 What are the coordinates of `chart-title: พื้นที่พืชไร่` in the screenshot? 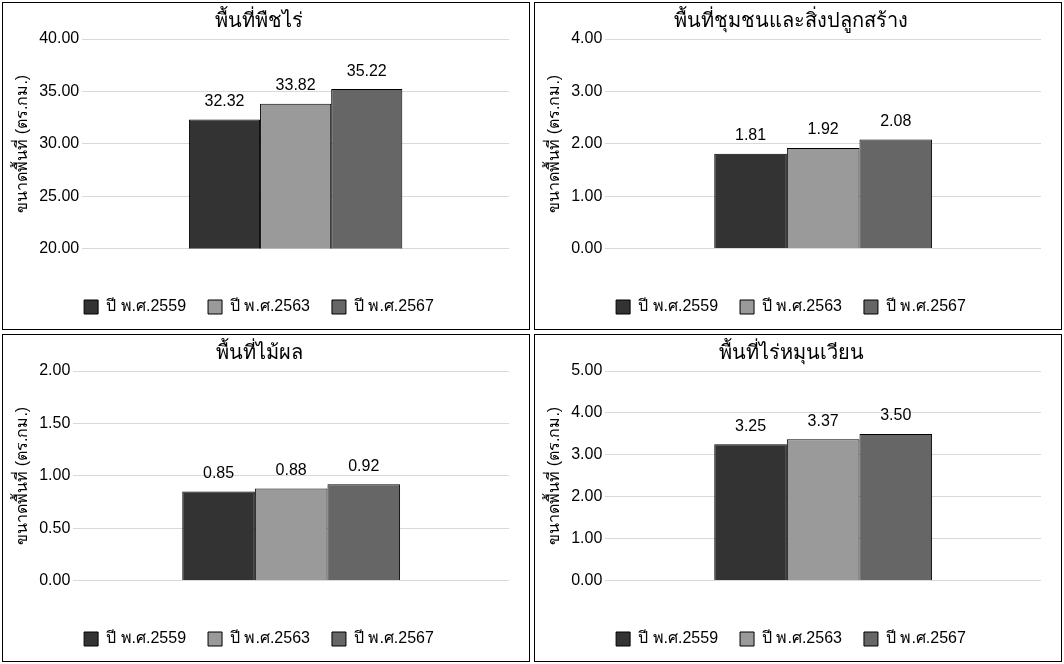 It's located at (259, 18).